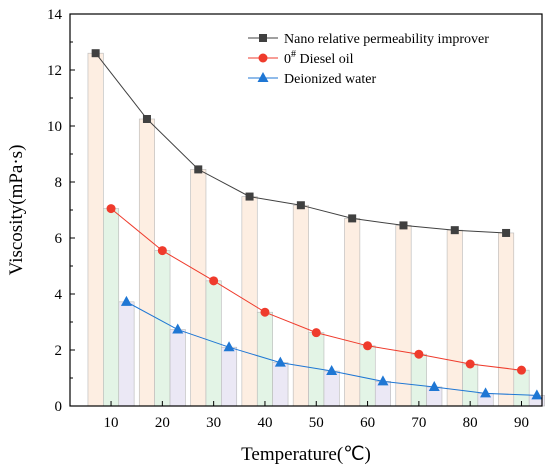 Image resolution: width=550 pixels, height=468 pixels. I want to click on legend-item-2: 0# Diesel oil, so click(301, 58).